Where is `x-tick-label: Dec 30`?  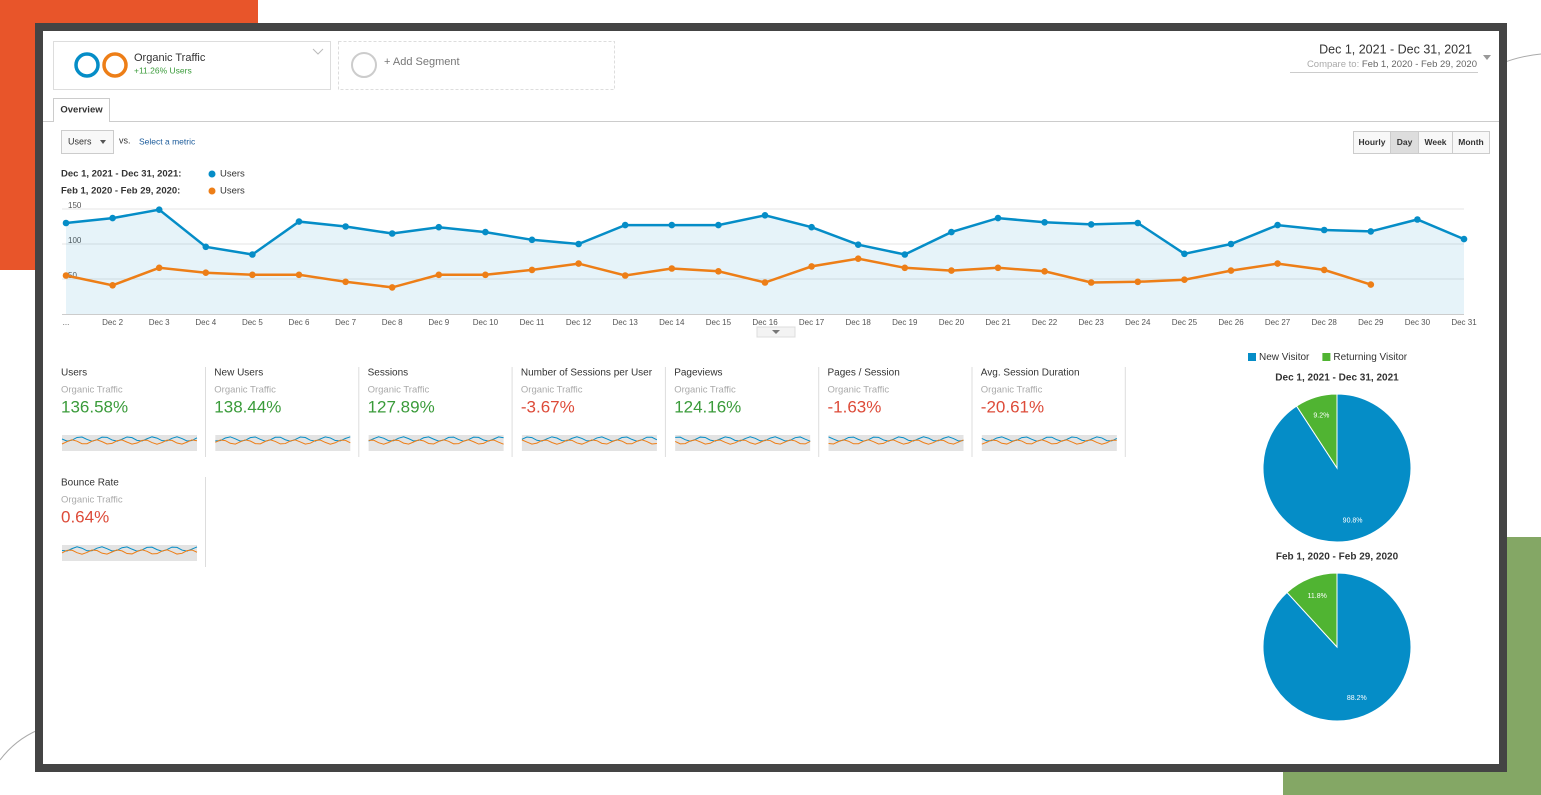 x-tick-label: Dec 30 is located at coordinates (1418, 322).